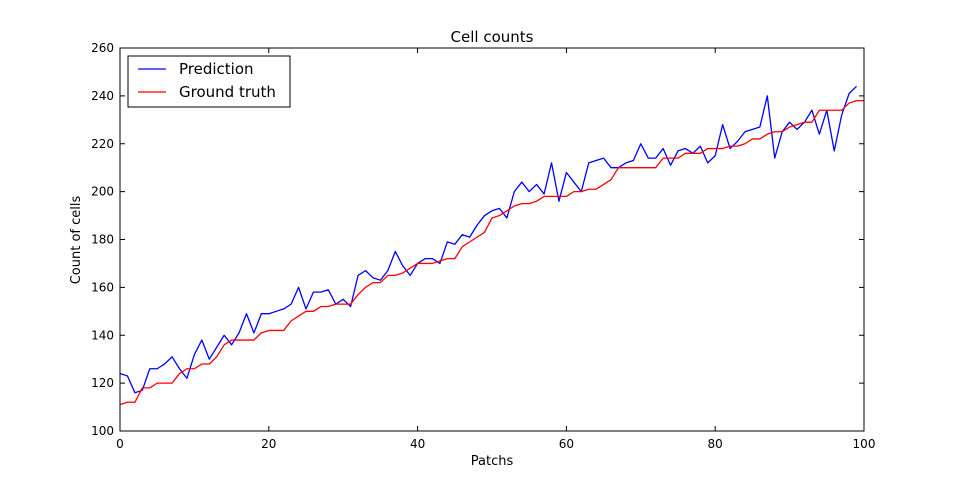  Describe the element at coordinates (227, 92) in the screenshot. I see `legend-label-ground-truth: Ground truth` at that location.